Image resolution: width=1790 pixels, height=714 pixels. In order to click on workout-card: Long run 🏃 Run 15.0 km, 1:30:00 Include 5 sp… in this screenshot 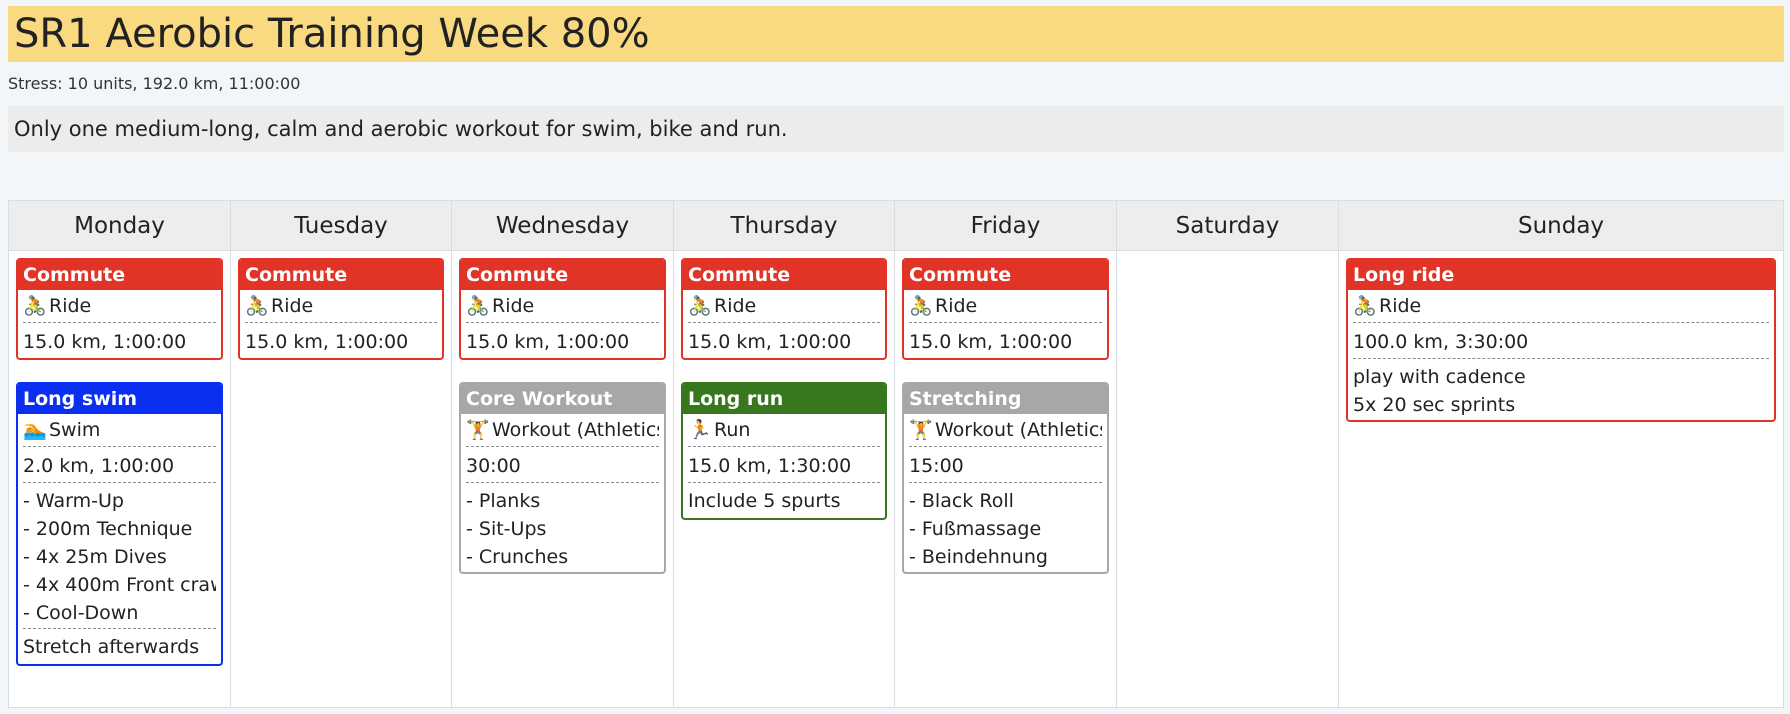, I will do `click(784, 451)`.